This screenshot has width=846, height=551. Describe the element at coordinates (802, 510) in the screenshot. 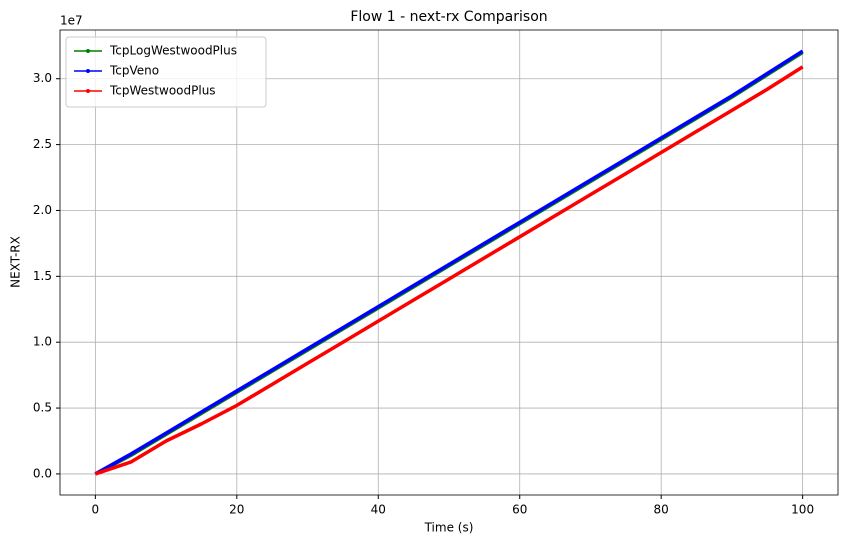

I see `x-tick-label: 100` at that location.